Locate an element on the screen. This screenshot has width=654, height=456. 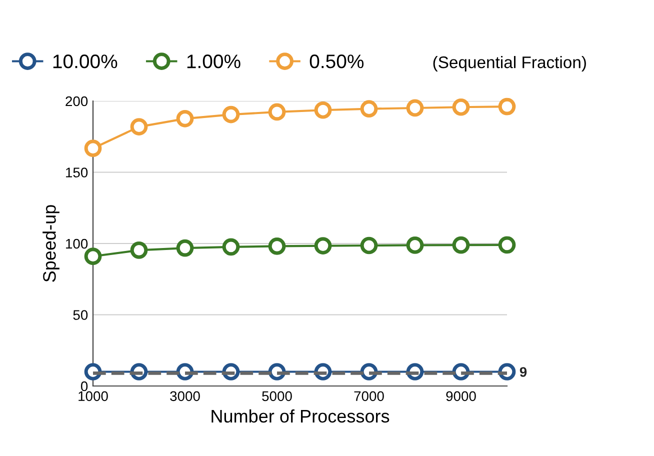
y-tick-label: 50 is located at coordinates (80, 315).